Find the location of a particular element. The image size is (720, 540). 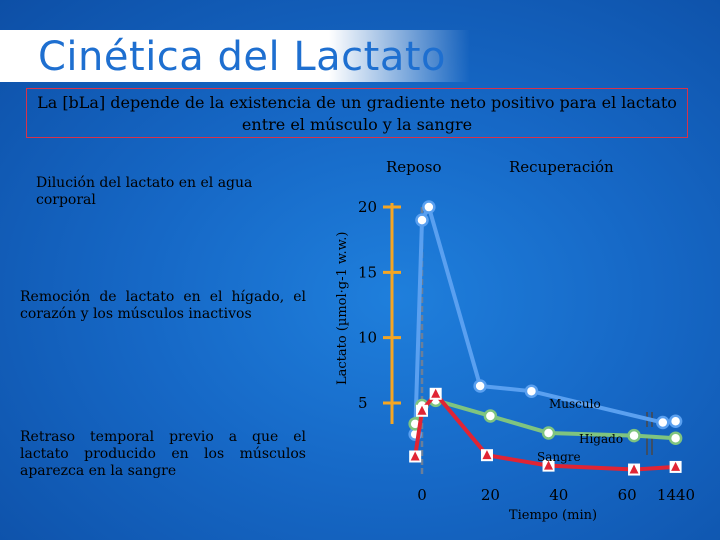

y-tick-label: 15 is located at coordinates (367, 272).